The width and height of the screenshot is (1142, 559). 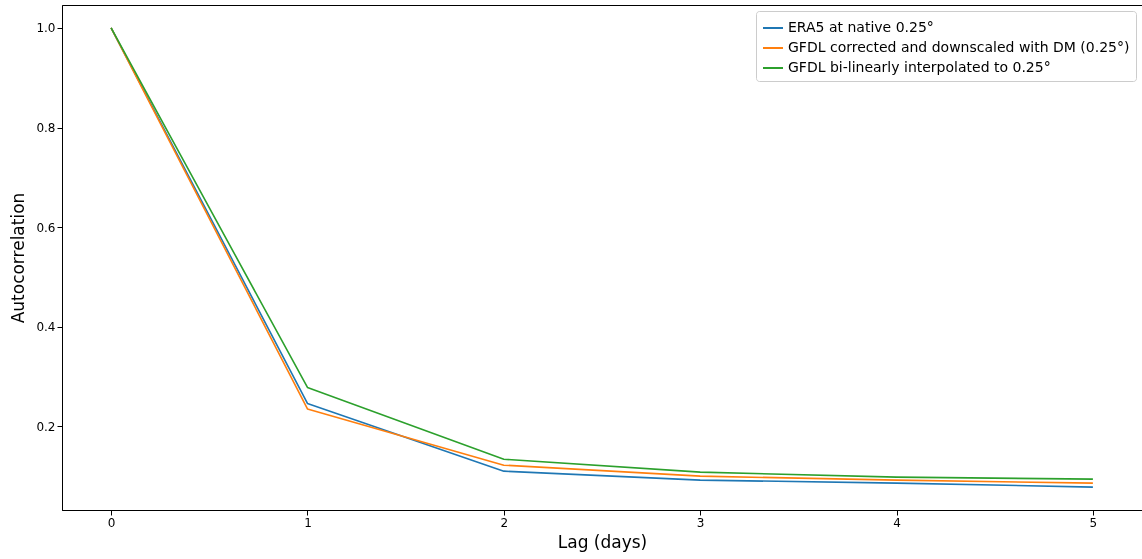 I want to click on x-tick-label: 4, so click(x=897, y=522).